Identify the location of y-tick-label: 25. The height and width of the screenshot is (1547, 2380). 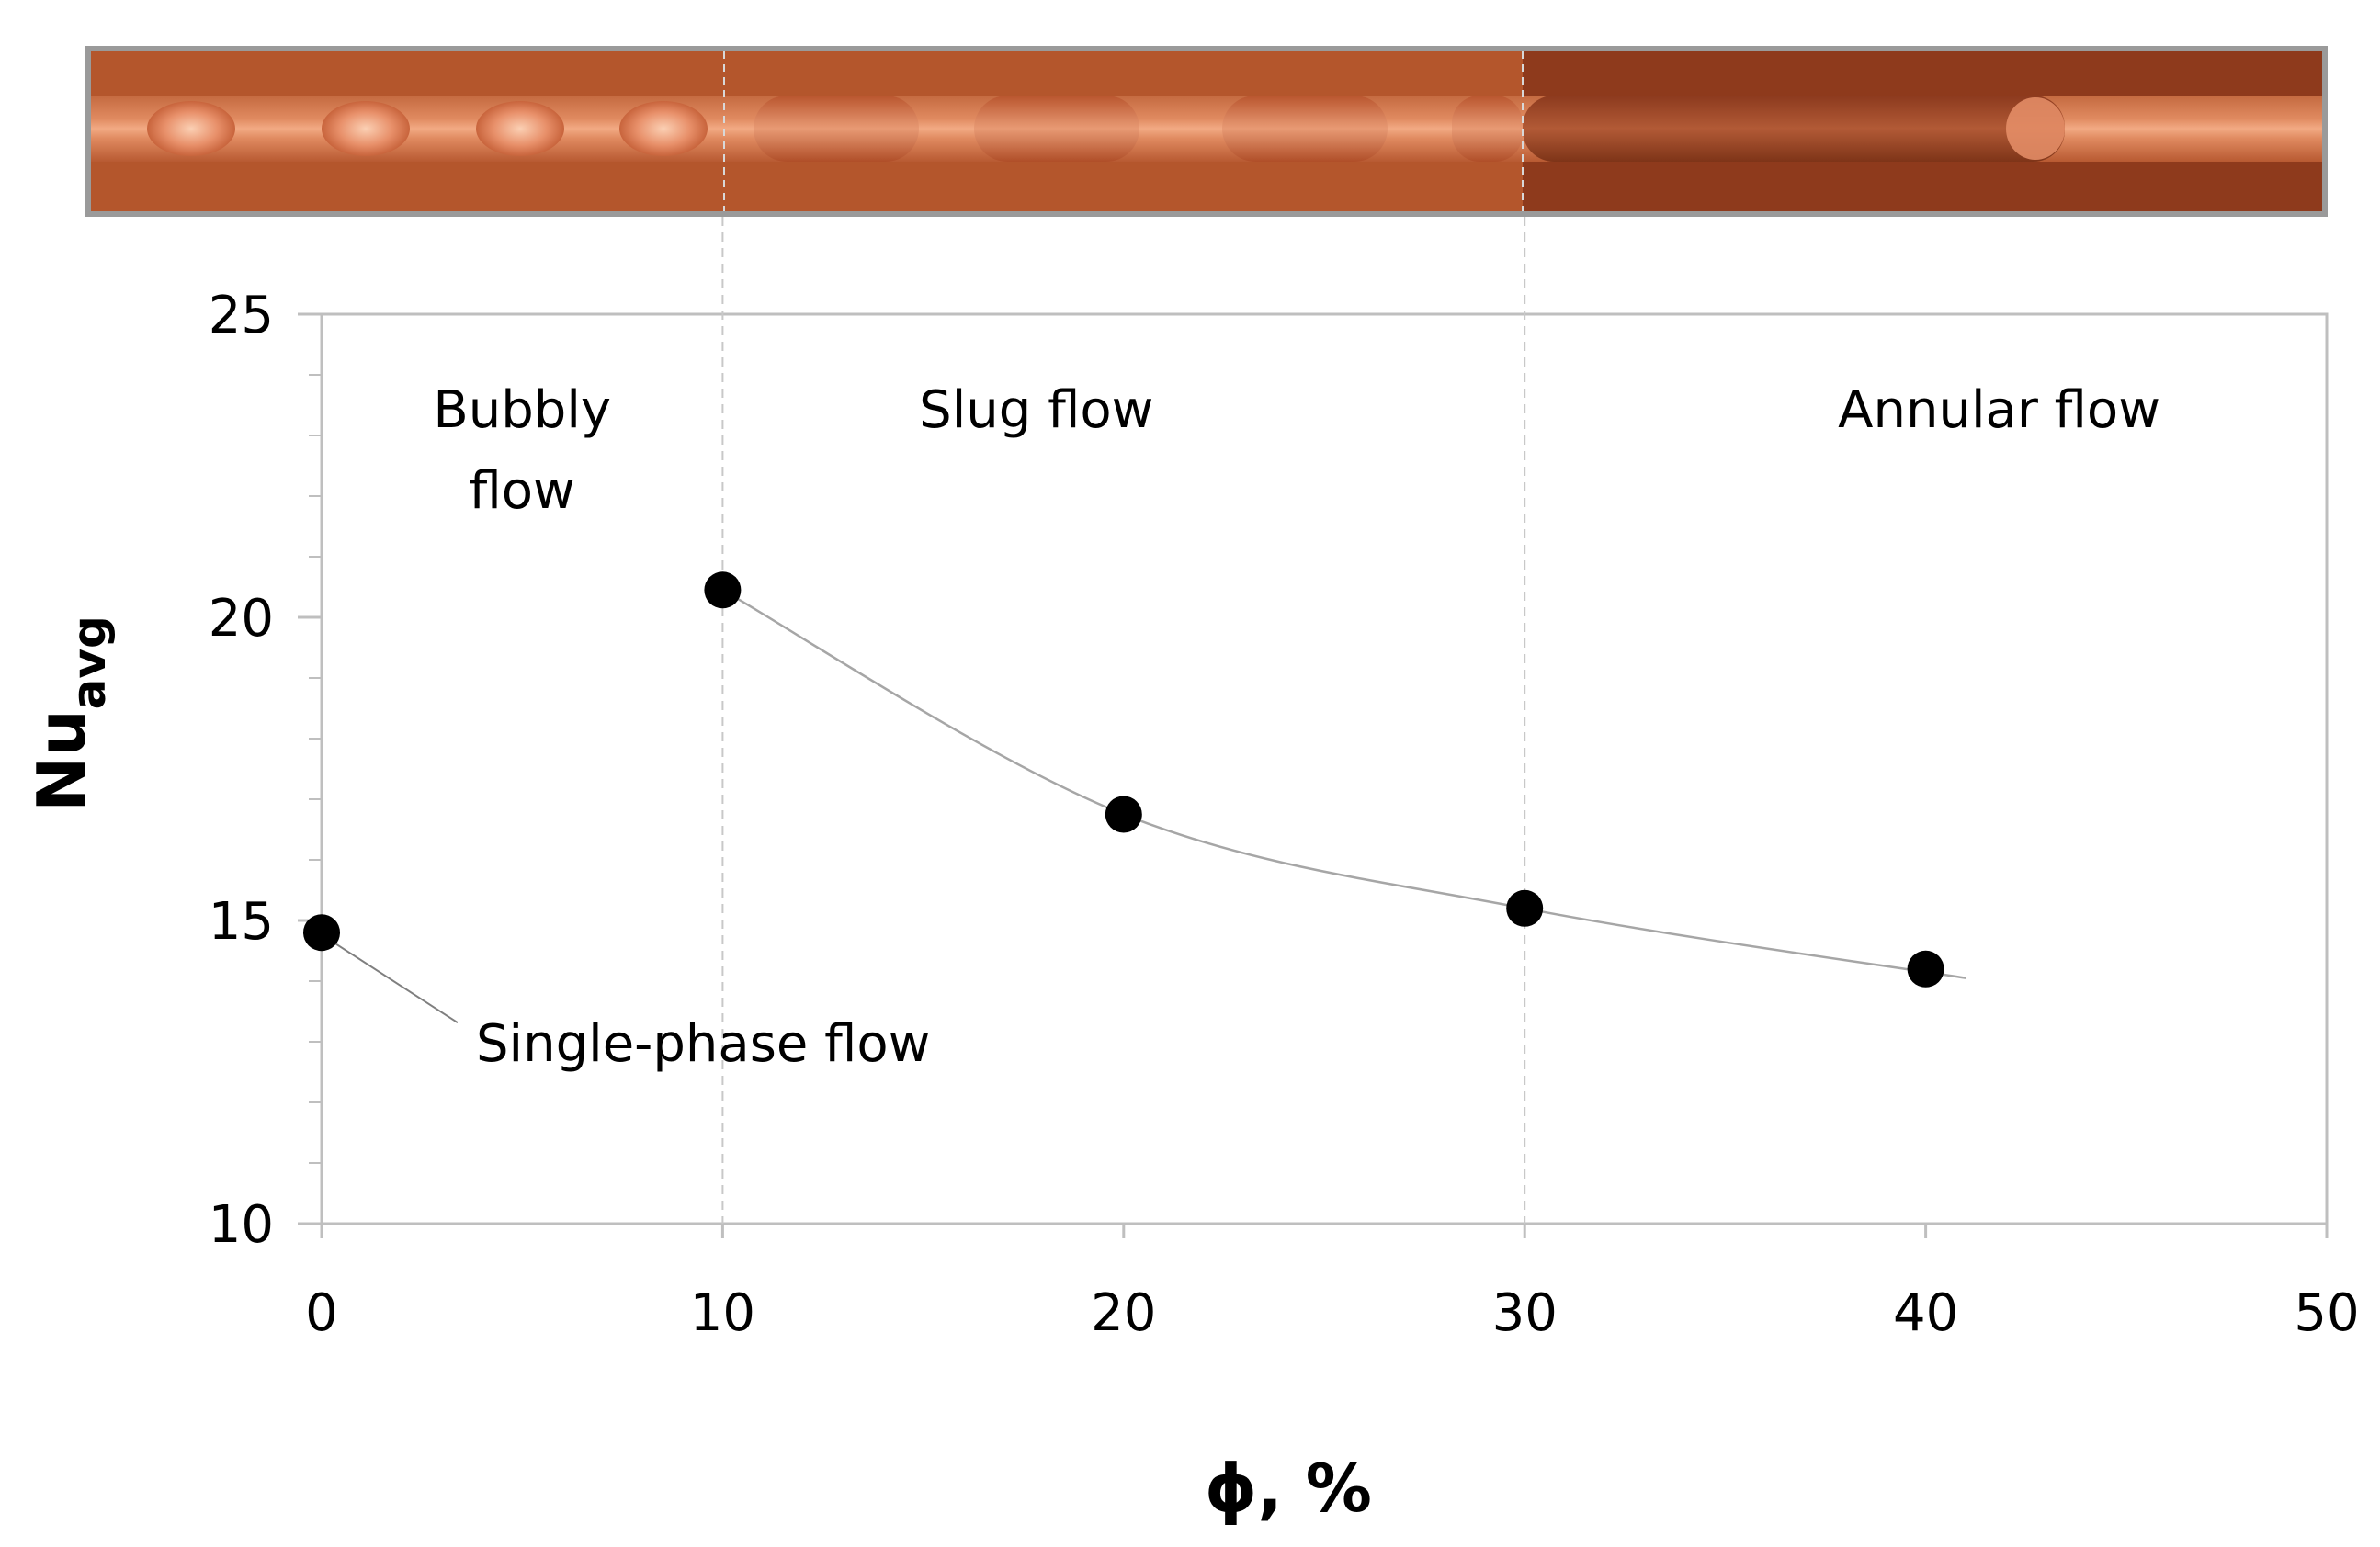
(242, 315).